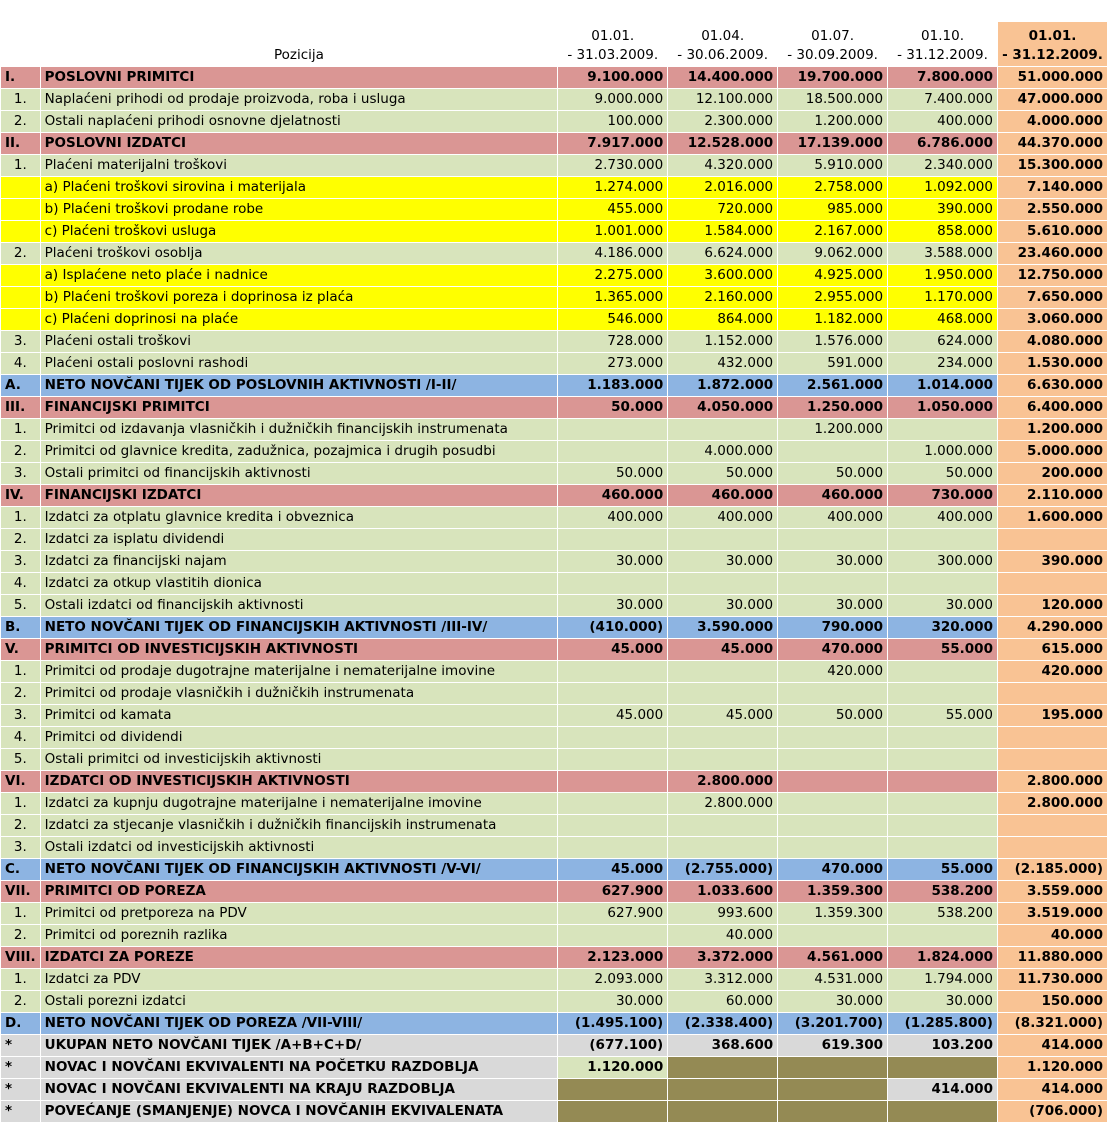 The height and width of the screenshot is (1145, 1108). Describe the element at coordinates (723, 209) in the screenshot. I see `value-cell-q2: 720.000` at that location.